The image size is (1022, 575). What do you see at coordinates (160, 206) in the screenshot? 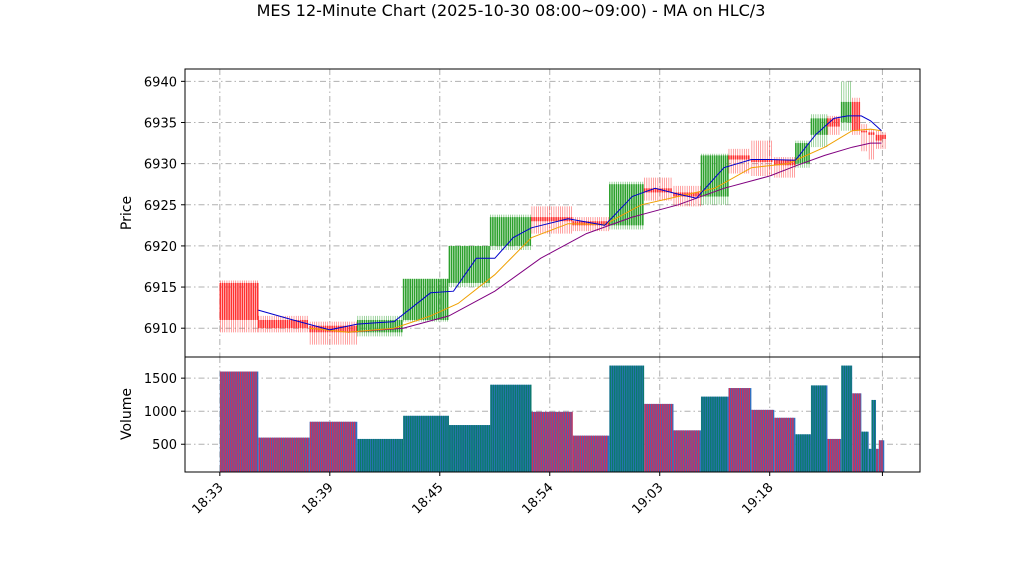
I see `price-y-tick-label: 6925` at bounding box center [160, 206].